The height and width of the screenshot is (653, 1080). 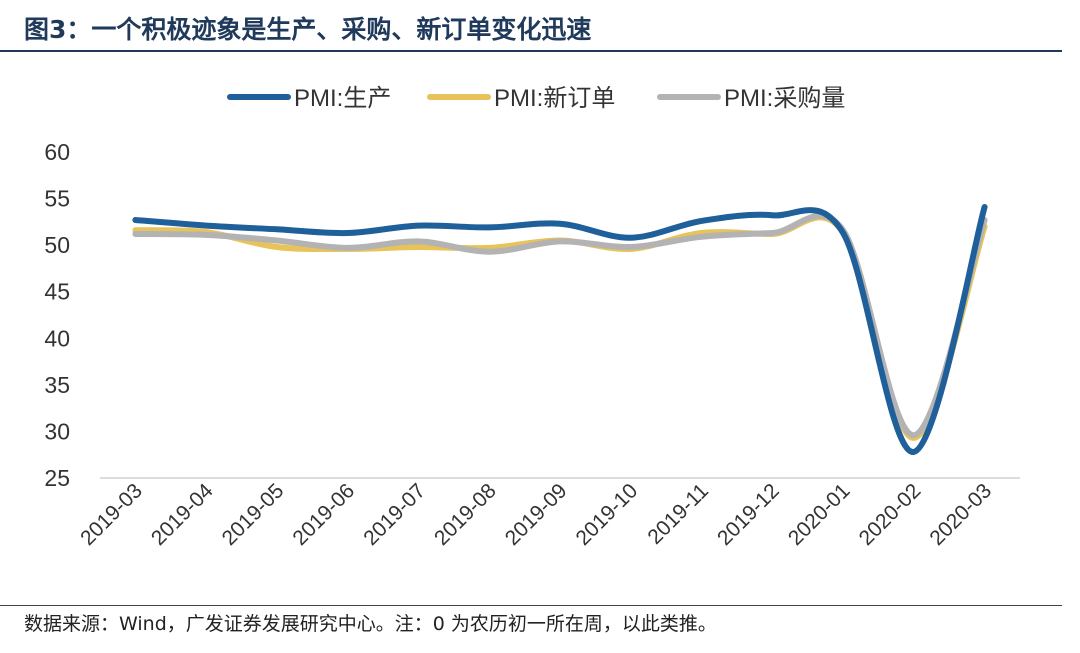 What do you see at coordinates (678, 514) in the screenshot?
I see `x-tick-label: 2019-11` at bounding box center [678, 514].